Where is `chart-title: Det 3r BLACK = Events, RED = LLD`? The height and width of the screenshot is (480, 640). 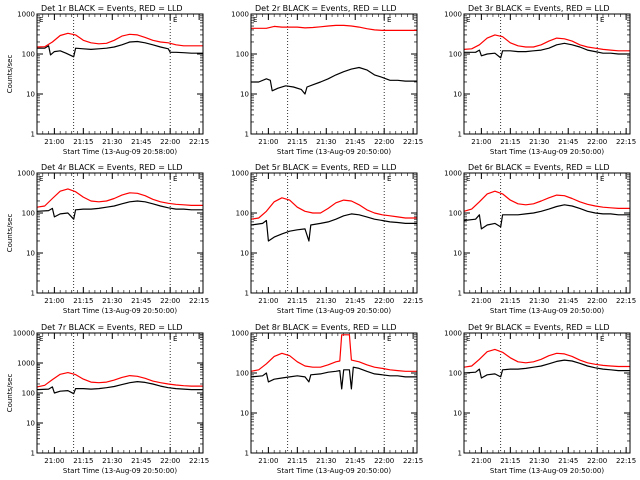
chart-title: Det 3r BLACK = Events, RED = LLD is located at coordinates (539, 8).